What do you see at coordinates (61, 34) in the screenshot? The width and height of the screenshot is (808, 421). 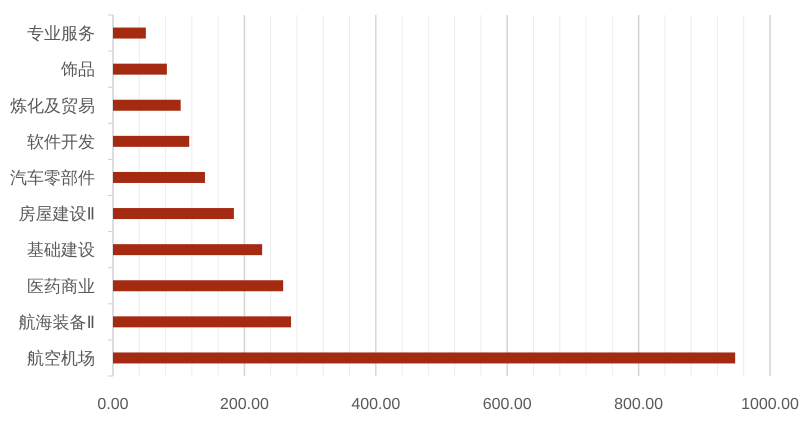 I see `y-tick-label: 专业服务` at bounding box center [61, 34].